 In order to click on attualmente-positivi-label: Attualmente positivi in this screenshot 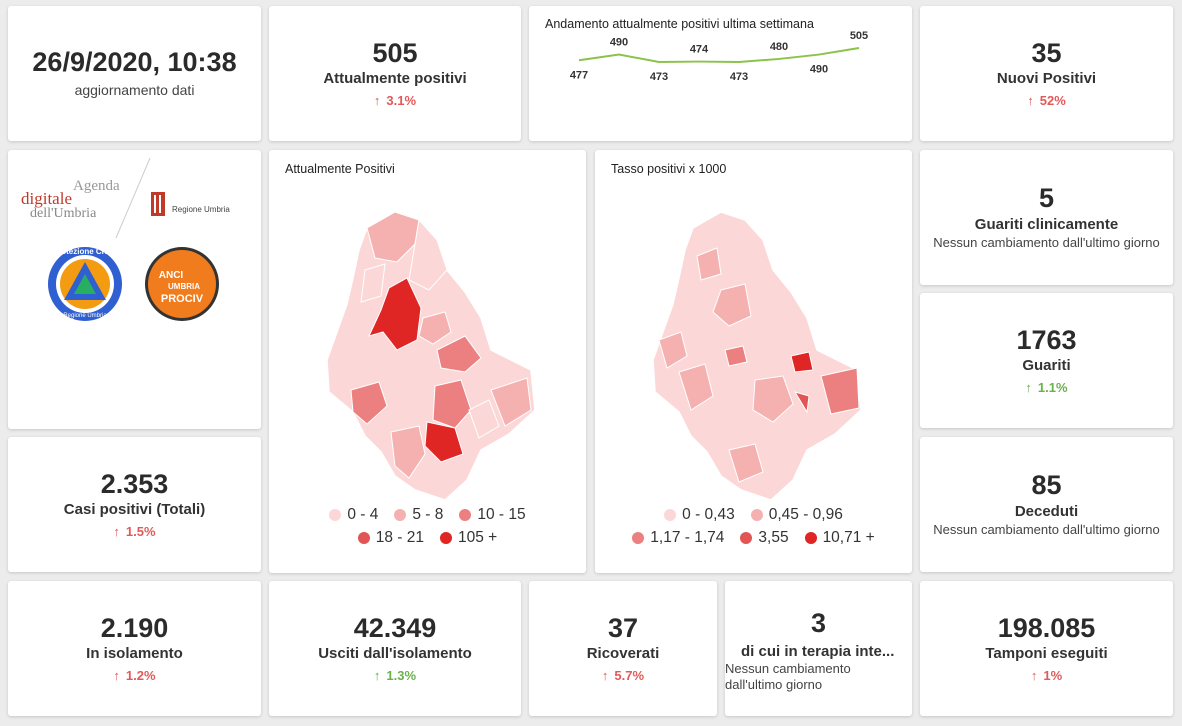, I will do `click(395, 79)`.